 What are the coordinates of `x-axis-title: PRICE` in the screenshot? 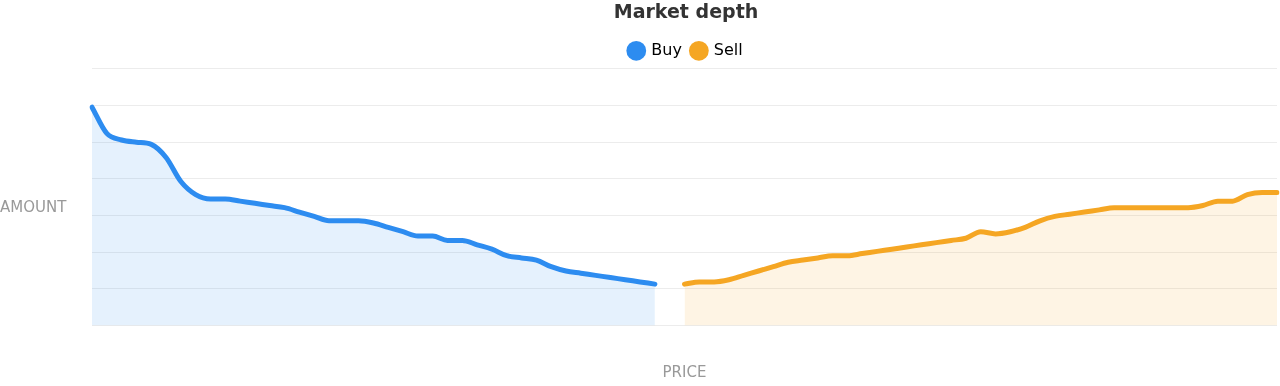 It's located at (684, 371).